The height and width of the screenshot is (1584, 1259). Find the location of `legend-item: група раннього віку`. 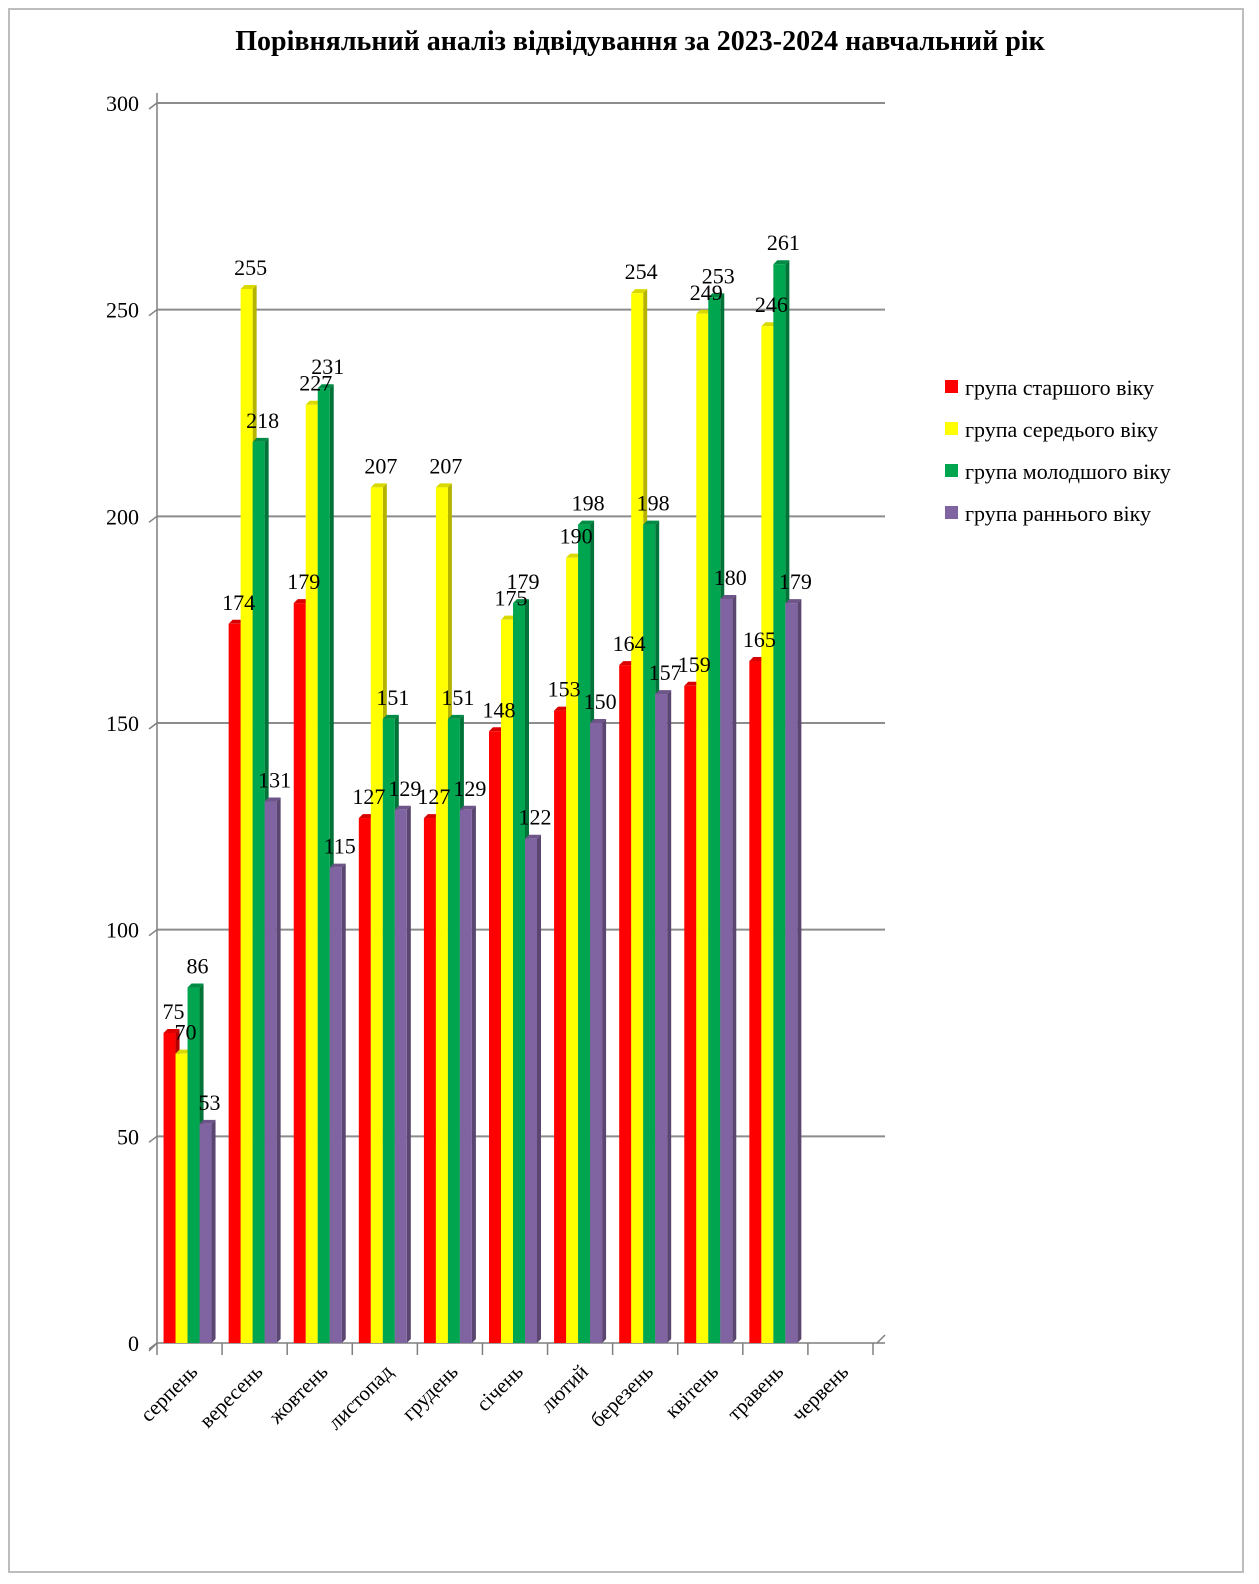

legend-item: група раннього віку is located at coordinates (1048, 513).